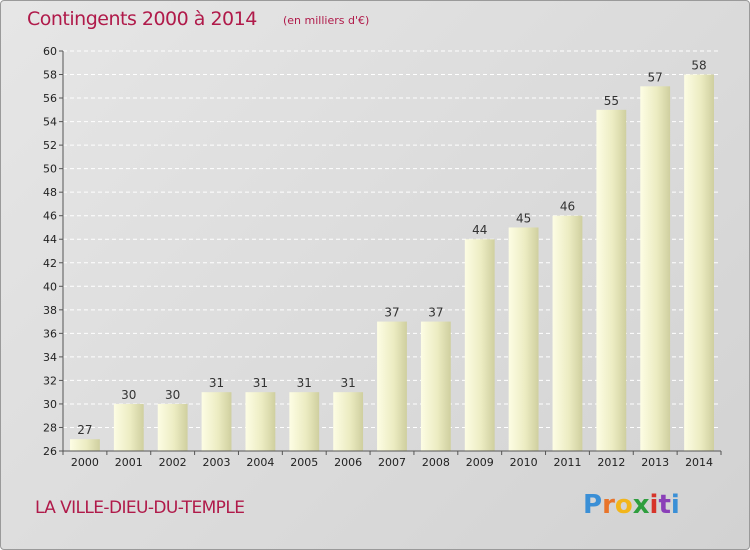  Describe the element at coordinates (50, 404) in the screenshot. I see `y-tick-label: 30` at that location.